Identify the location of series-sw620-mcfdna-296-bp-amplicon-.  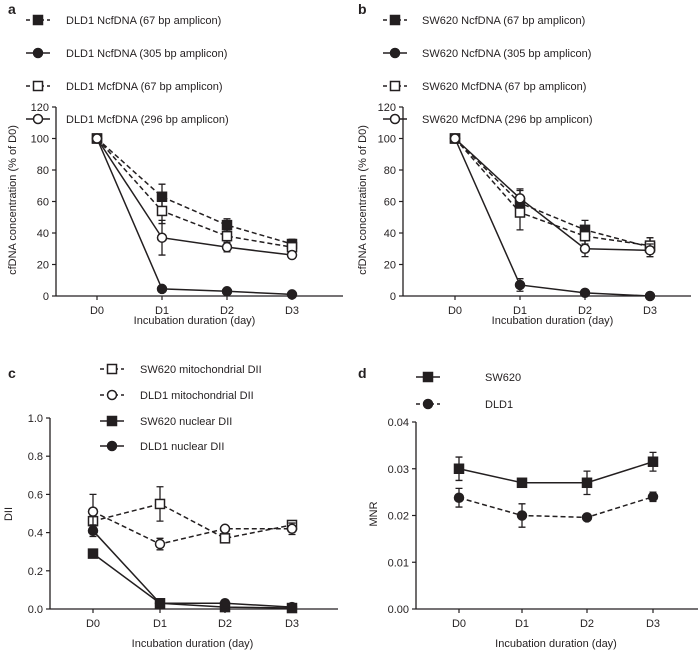
(552, 195).